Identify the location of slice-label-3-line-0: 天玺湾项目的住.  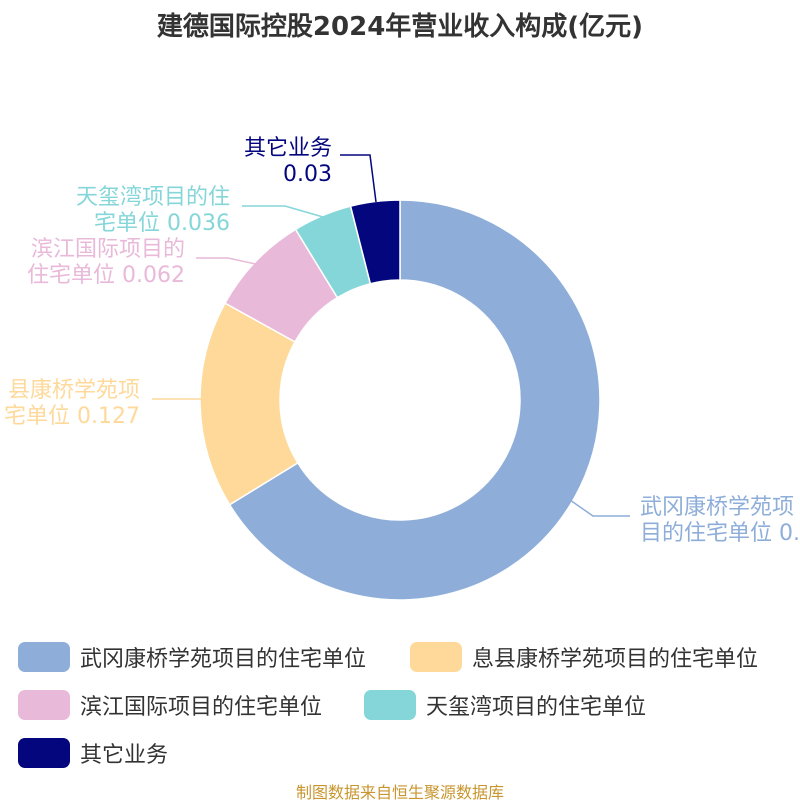
(153, 197).